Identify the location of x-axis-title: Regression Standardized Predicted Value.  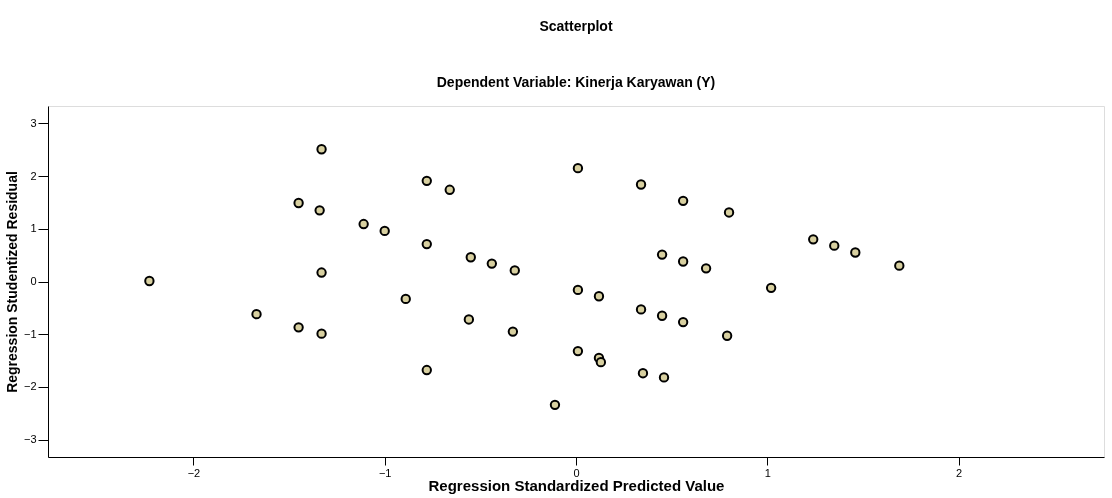
(576, 485).